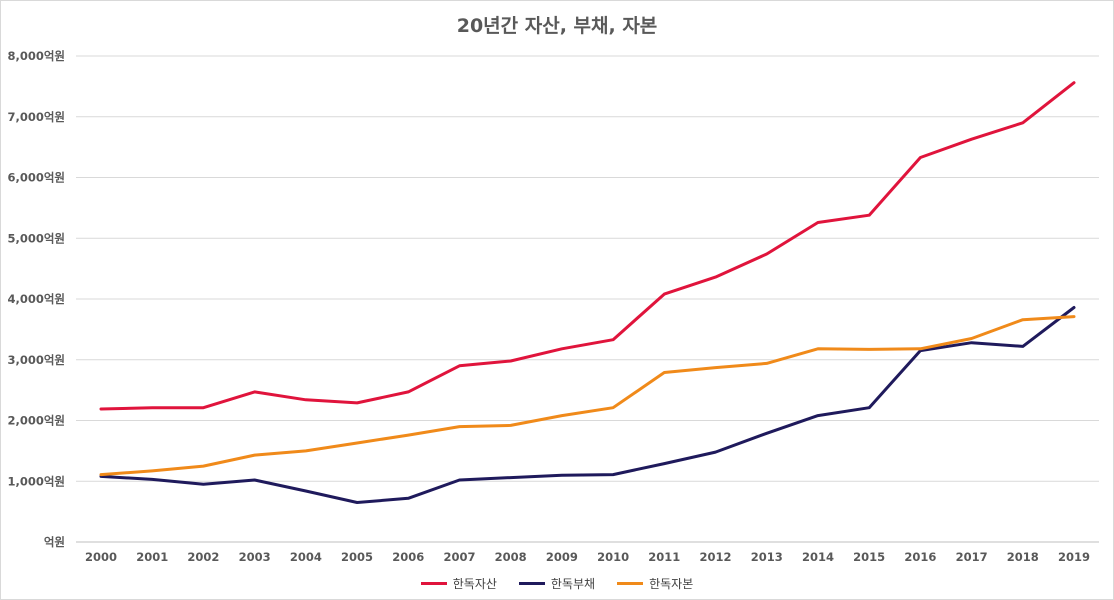  Describe the element at coordinates (972, 557) in the screenshot. I see `x-tick-label: 2017` at that location.